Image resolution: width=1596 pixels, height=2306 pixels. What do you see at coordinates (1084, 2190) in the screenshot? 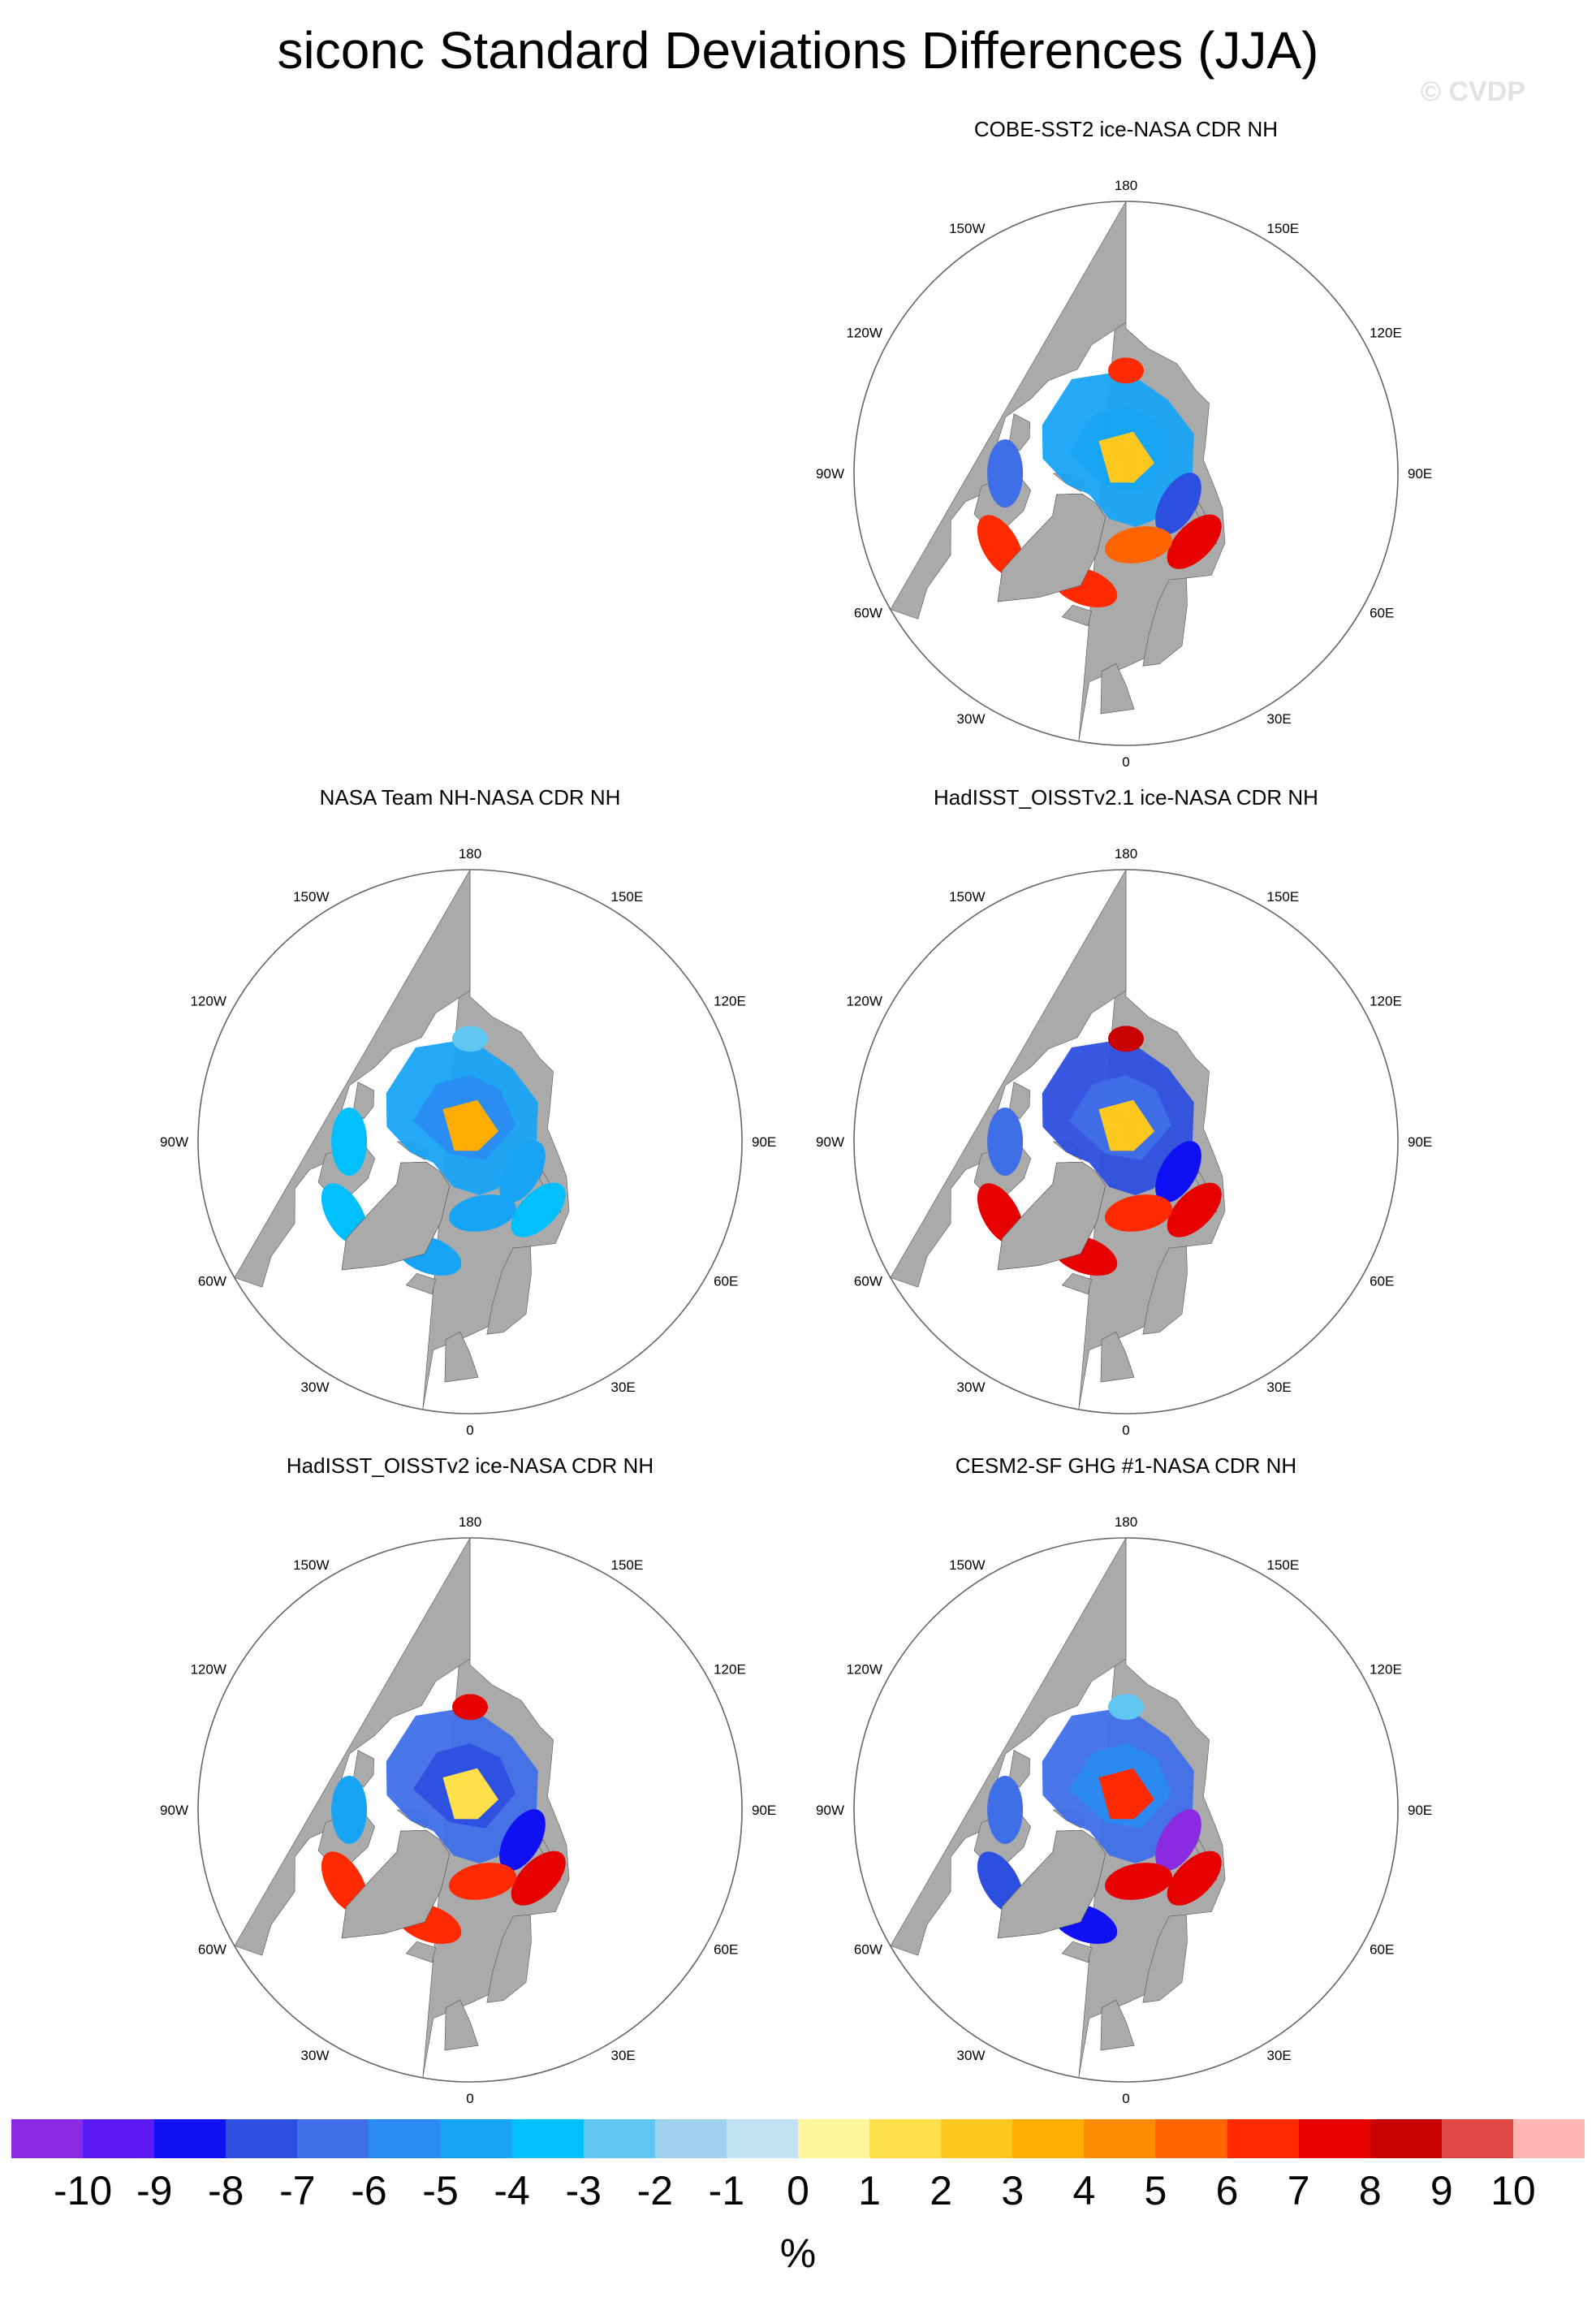
I see `colorbar-tick-label: 4` at bounding box center [1084, 2190].